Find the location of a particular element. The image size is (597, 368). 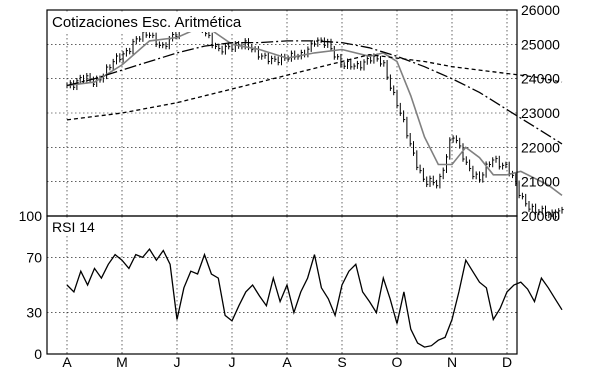

price-tick-label: 21000 is located at coordinates (540, 182).